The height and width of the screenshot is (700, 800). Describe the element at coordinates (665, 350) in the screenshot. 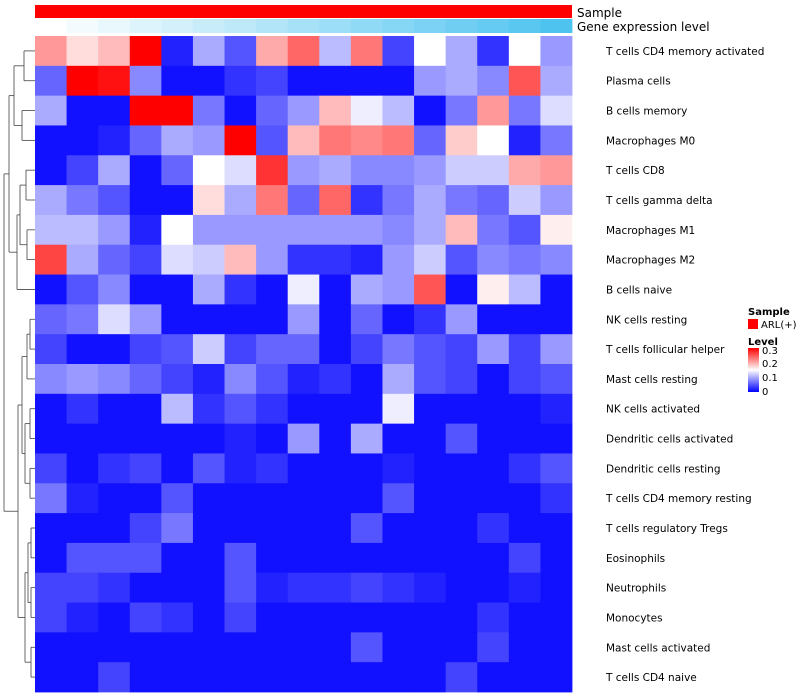

I see `row-label: T cells follicular helper` at that location.